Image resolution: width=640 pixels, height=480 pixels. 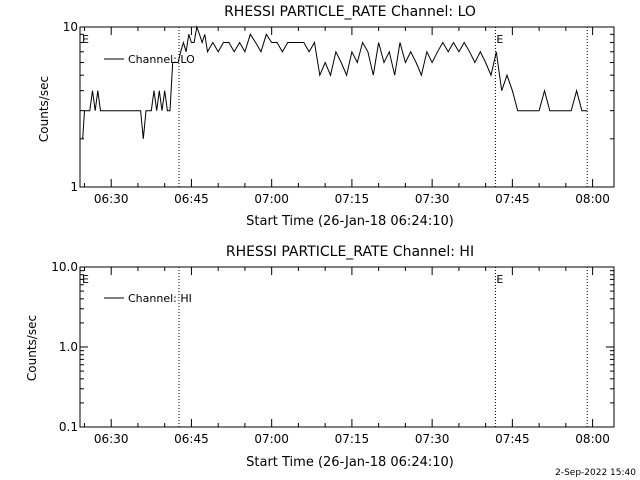 I want to click on lo-x-tick-label: 06:30, so click(x=111, y=199).